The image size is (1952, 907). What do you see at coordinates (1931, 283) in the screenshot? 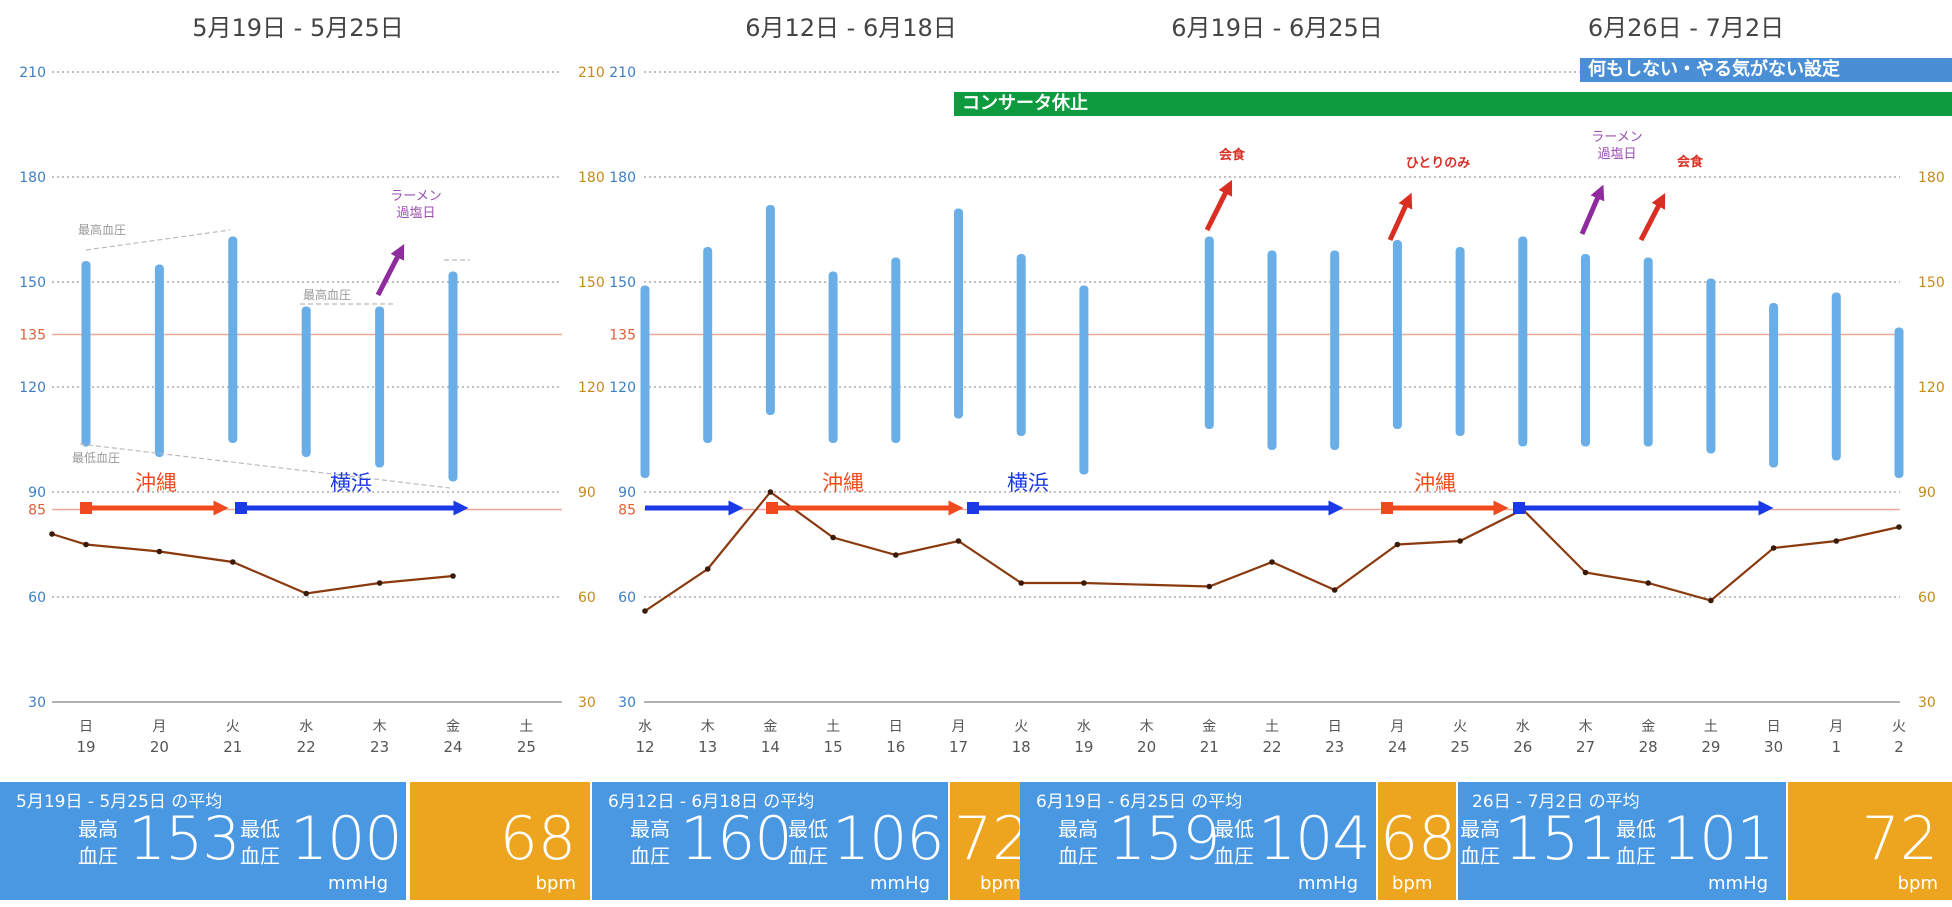
I see `right-axis-tick-label: 150` at bounding box center [1931, 283].